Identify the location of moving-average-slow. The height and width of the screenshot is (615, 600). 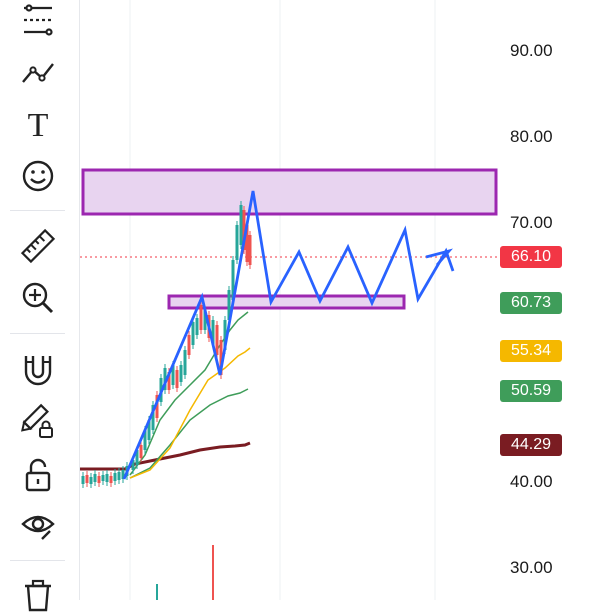
(165, 456).